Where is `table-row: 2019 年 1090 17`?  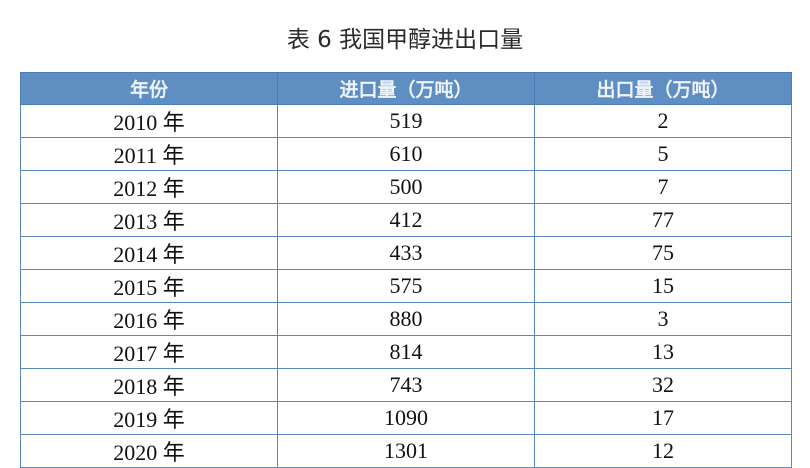
table-row: 2019 年 1090 17 is located at coordinates (406, 418).